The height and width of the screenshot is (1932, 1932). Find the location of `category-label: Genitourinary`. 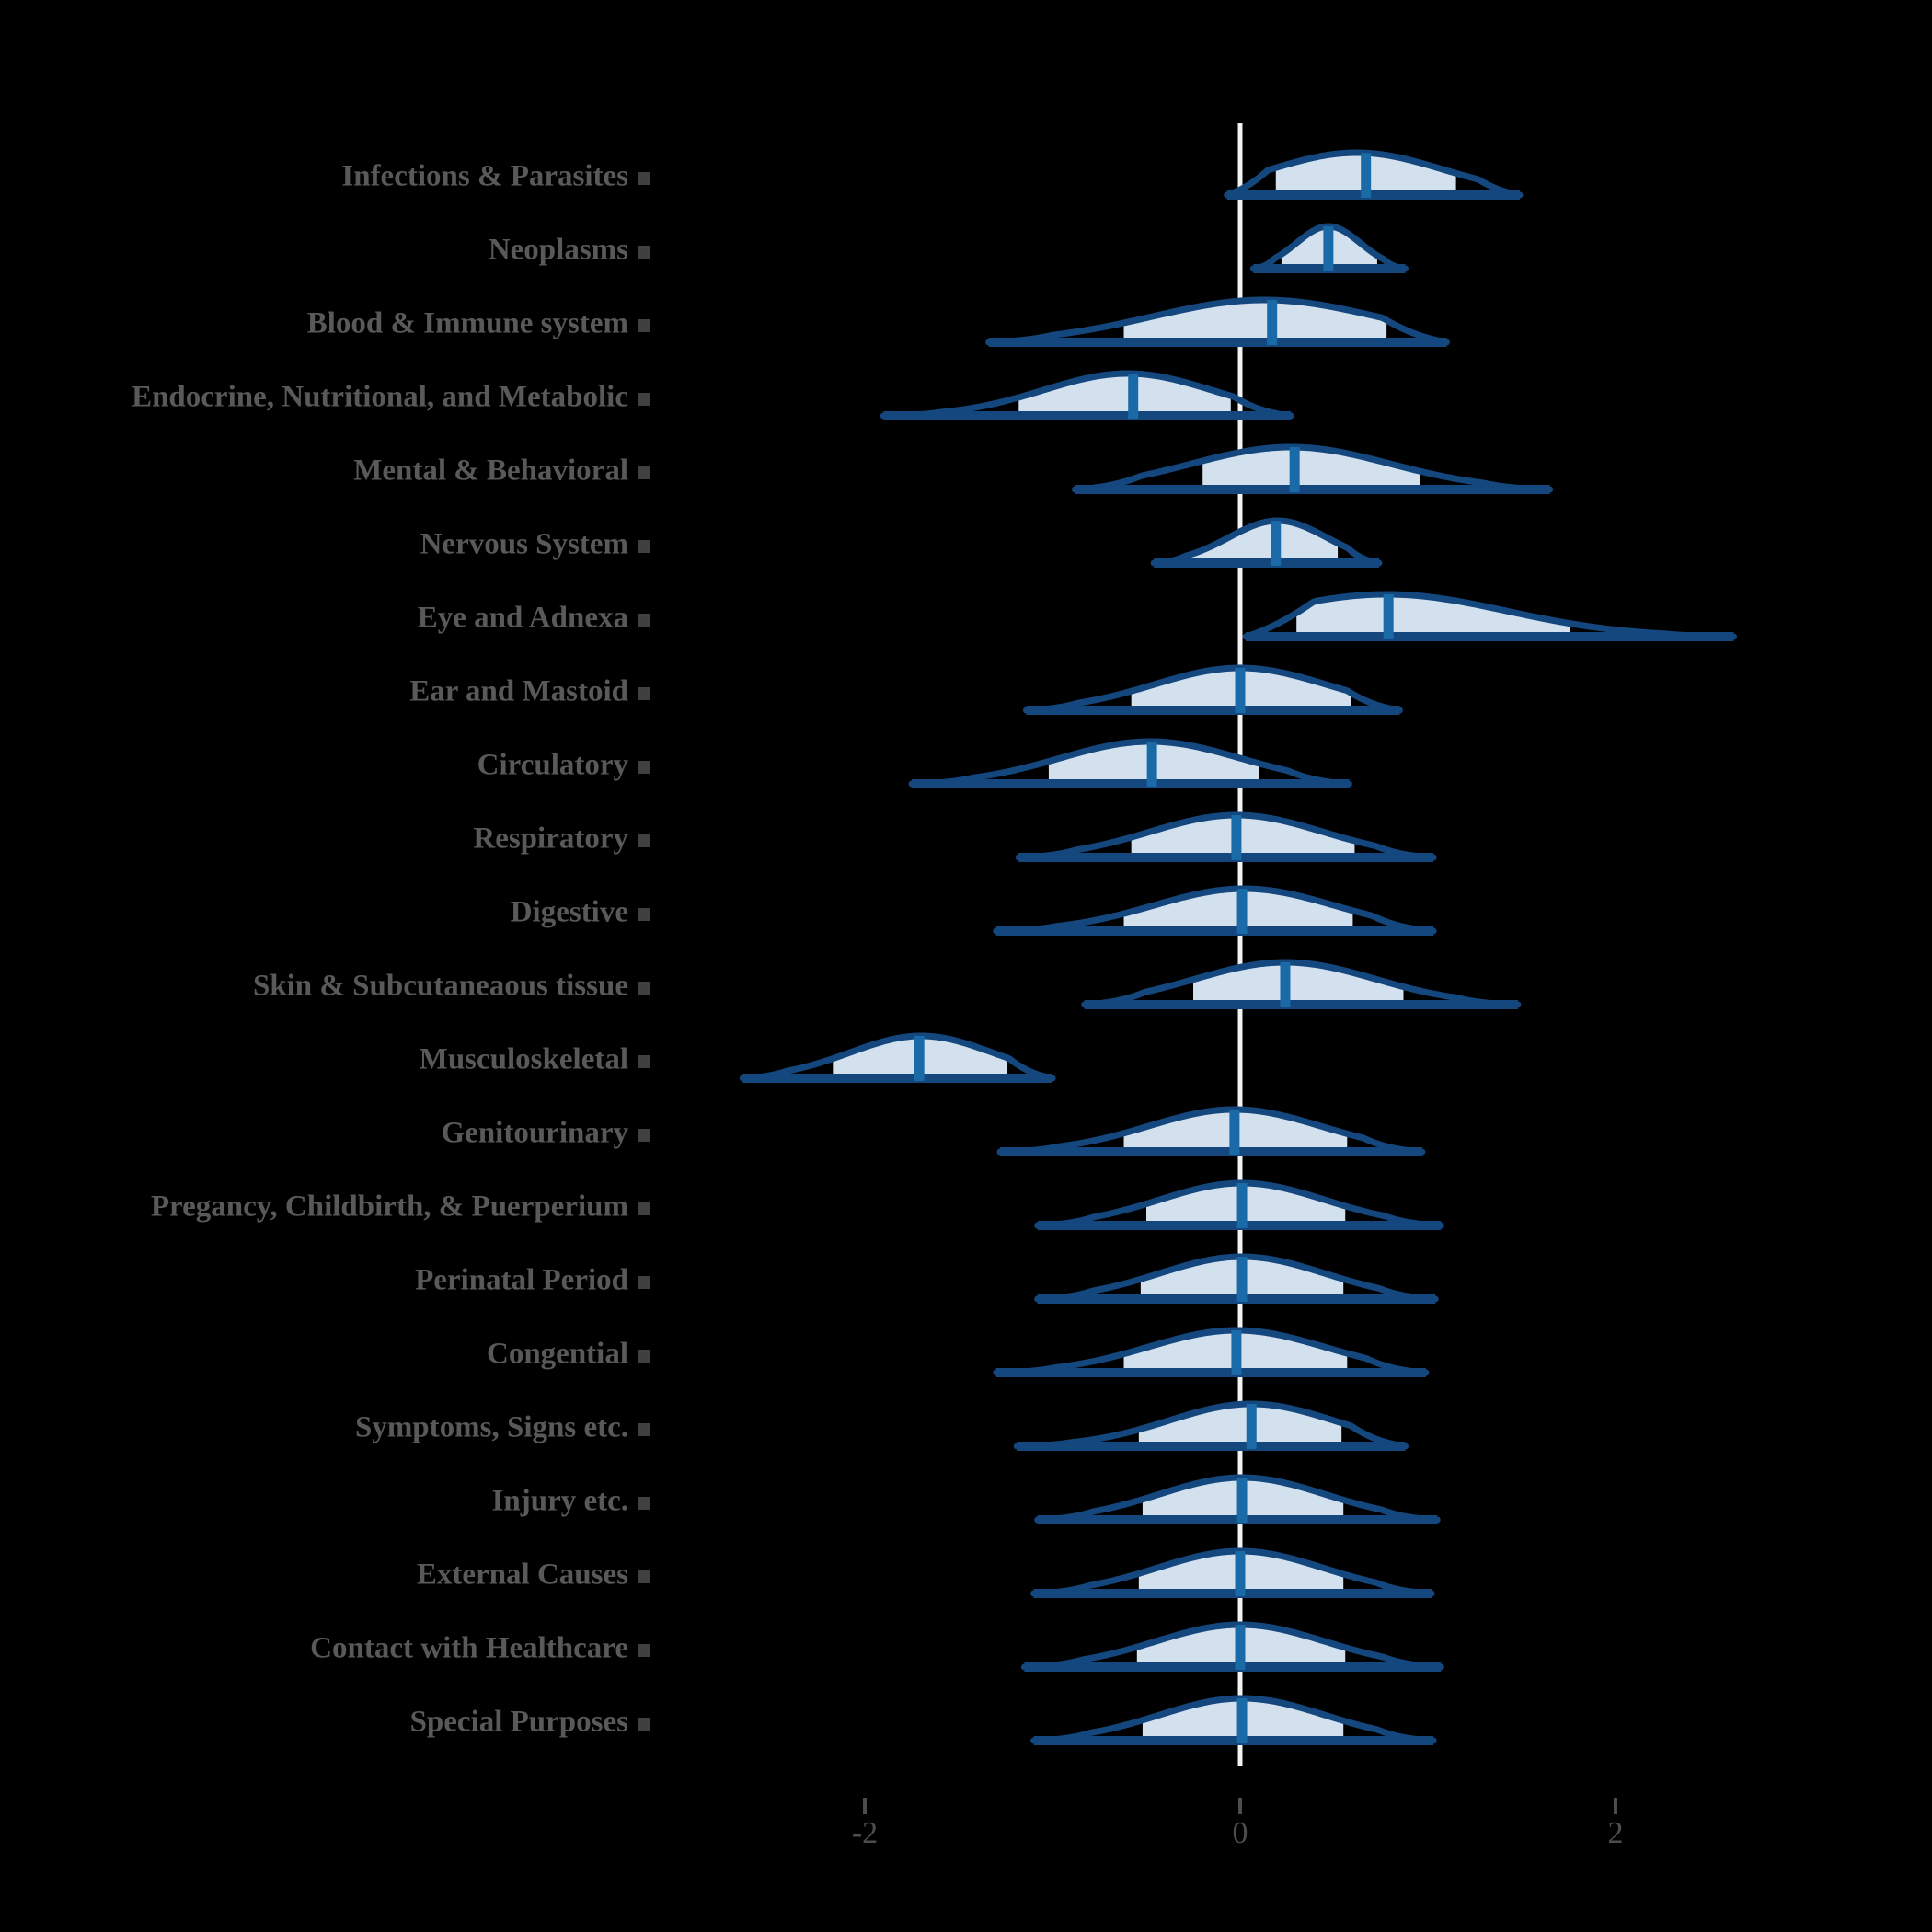

category-label: Genitourinary is located at coordinates (535, 1133).